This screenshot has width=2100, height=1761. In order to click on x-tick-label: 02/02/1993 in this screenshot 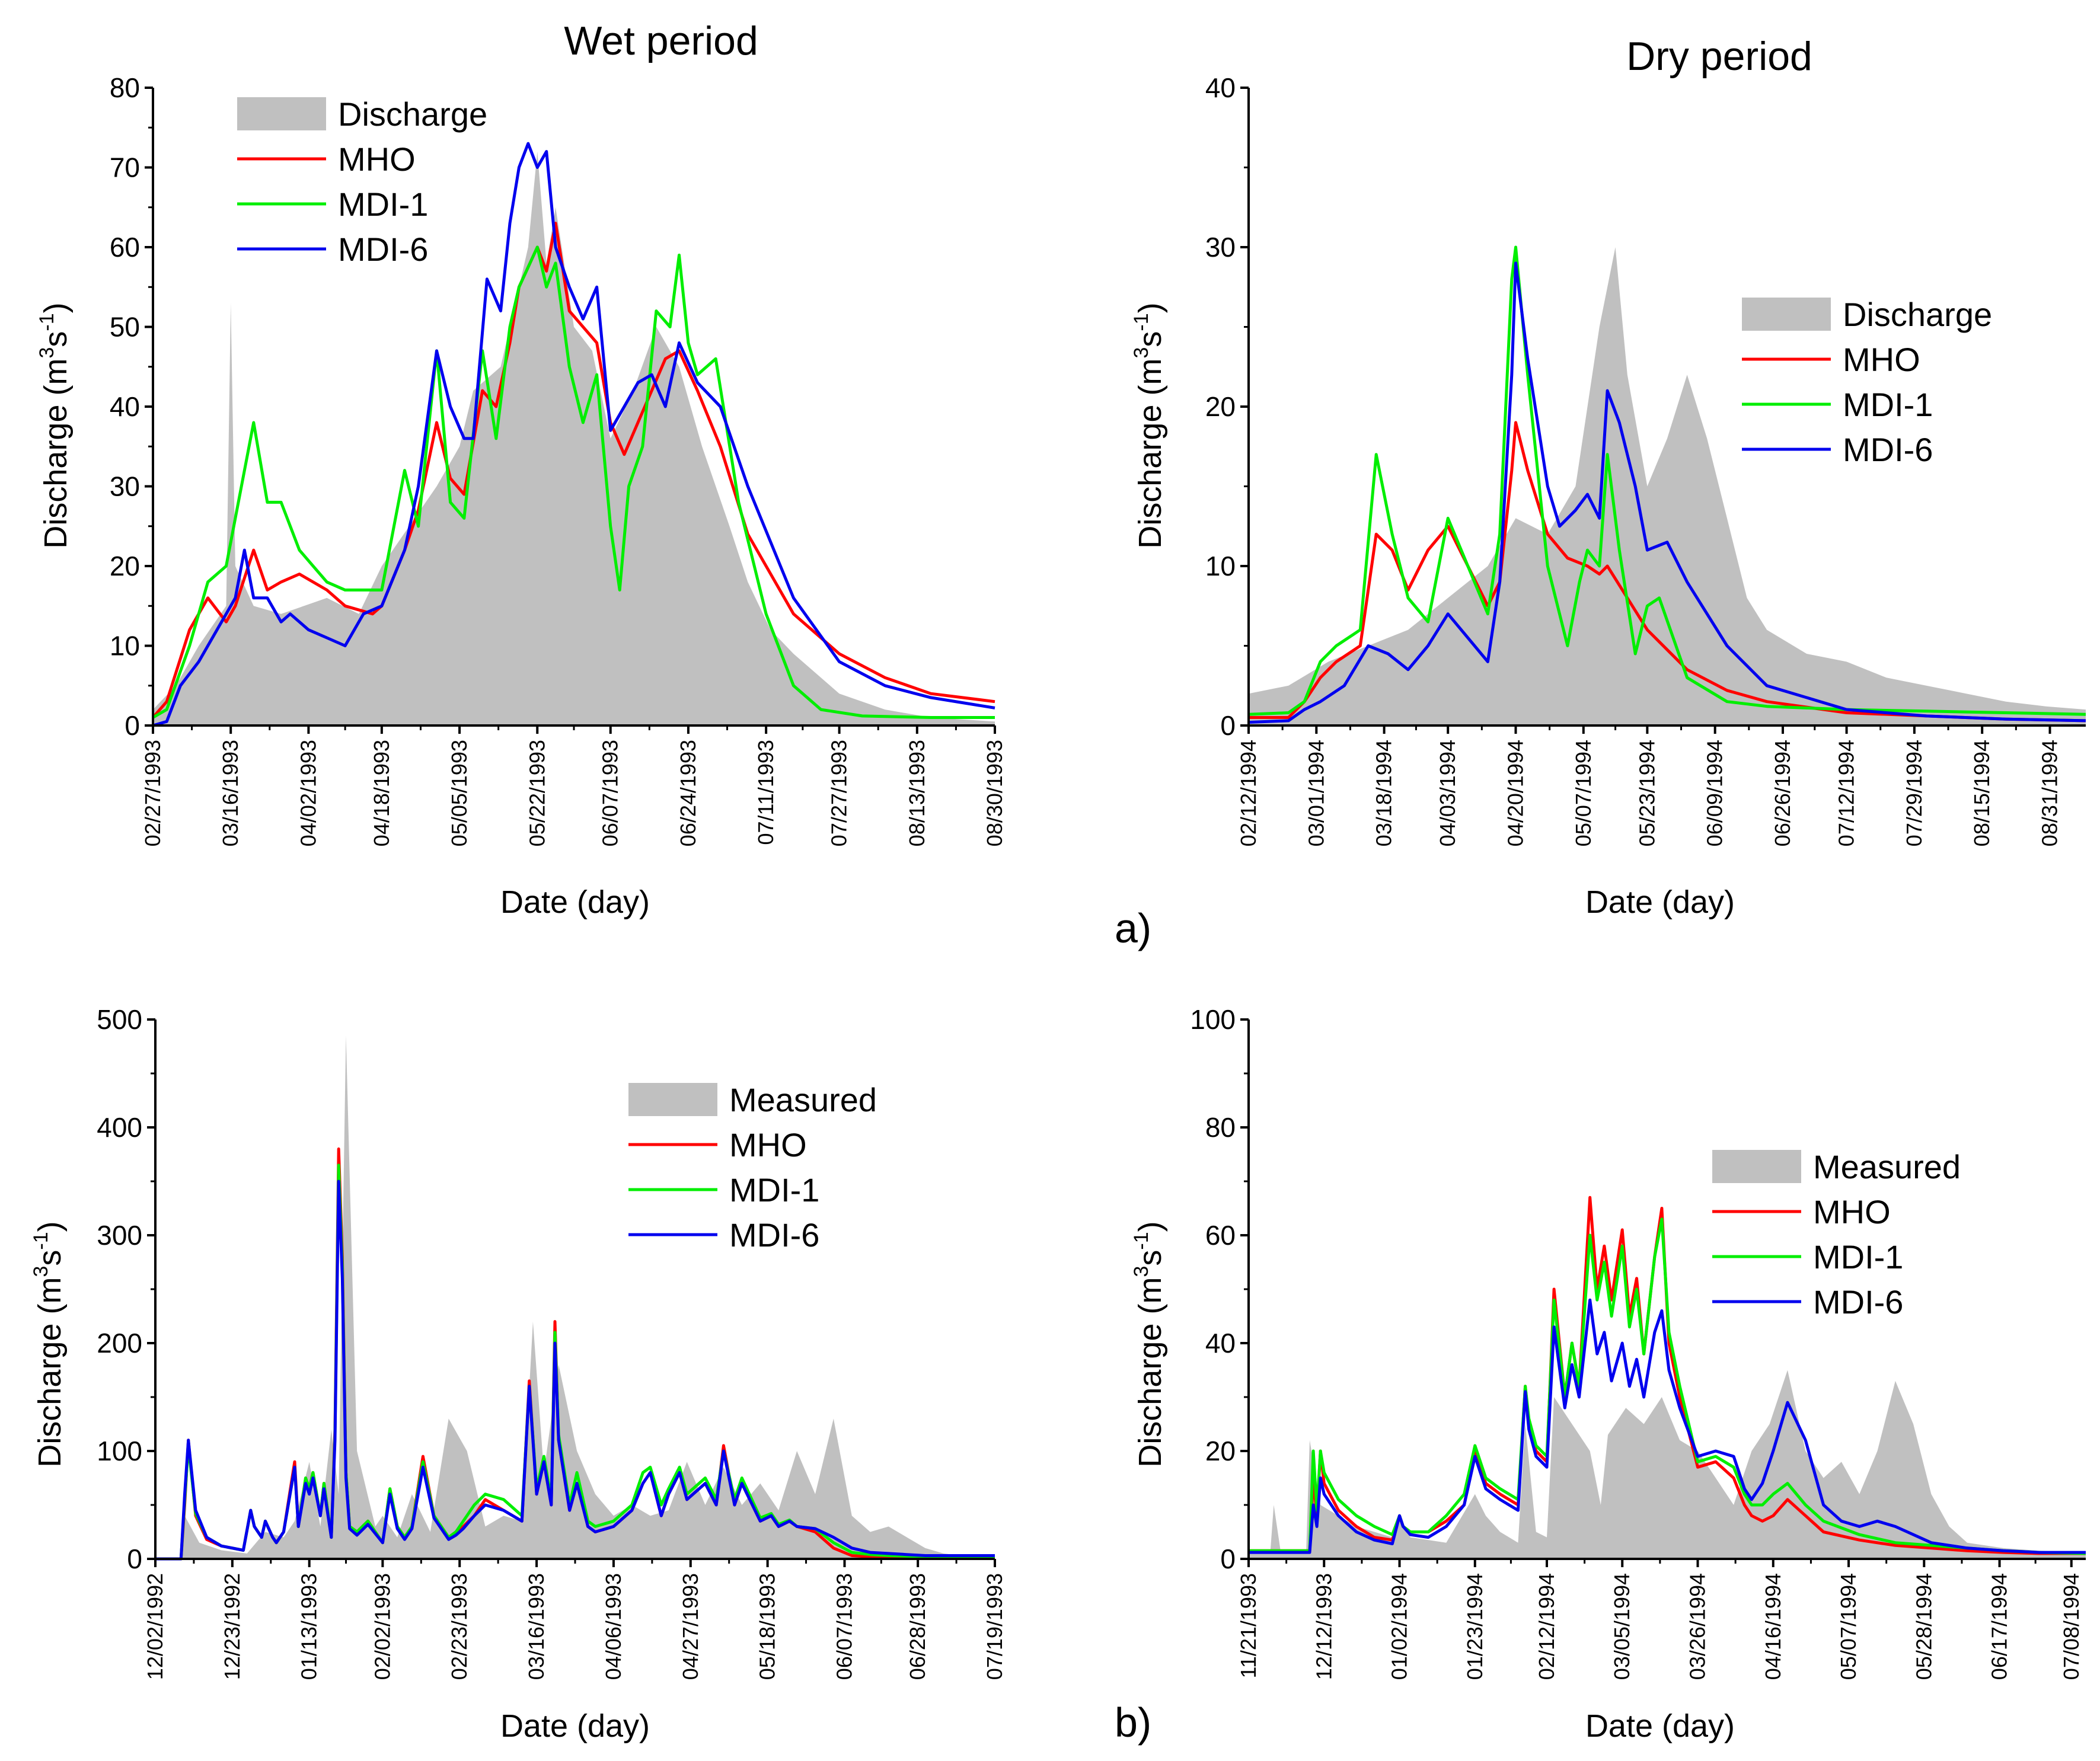, I will do `click(382, 1627)`.